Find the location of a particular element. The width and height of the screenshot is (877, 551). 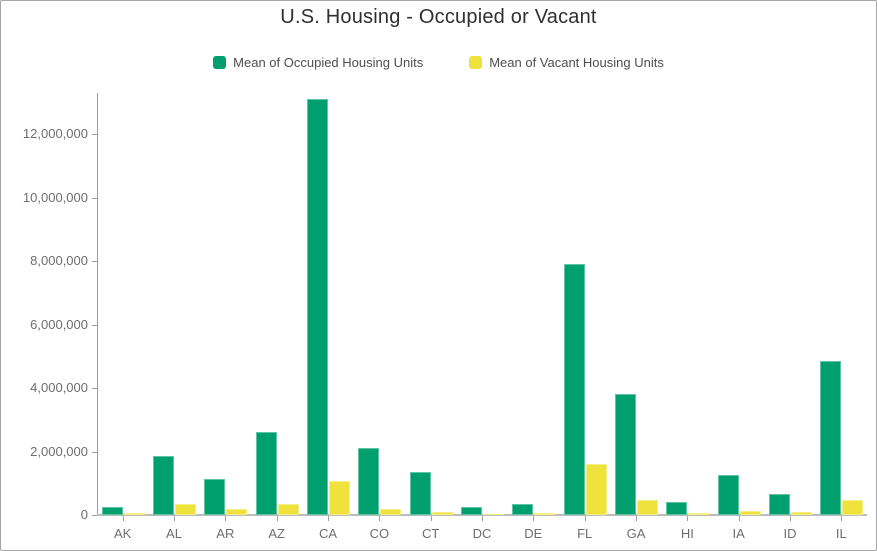

bar-occupied-AR is located at coordinates (215, 497).